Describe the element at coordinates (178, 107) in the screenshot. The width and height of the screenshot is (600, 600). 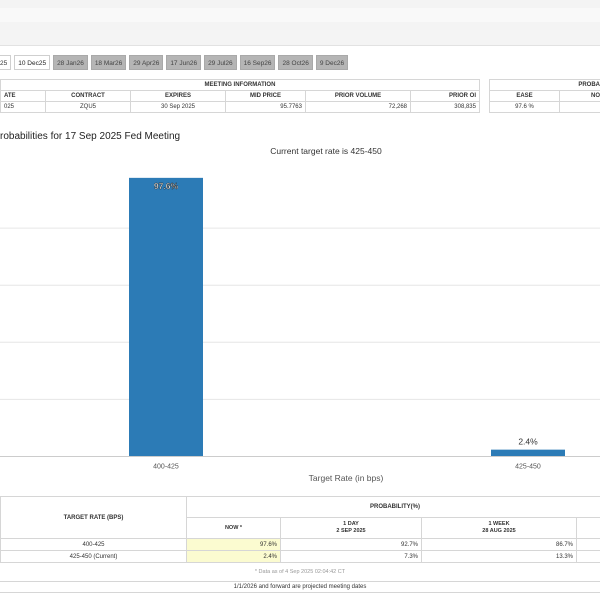
I see `table-cell: 30 Sep 2025` at that location.